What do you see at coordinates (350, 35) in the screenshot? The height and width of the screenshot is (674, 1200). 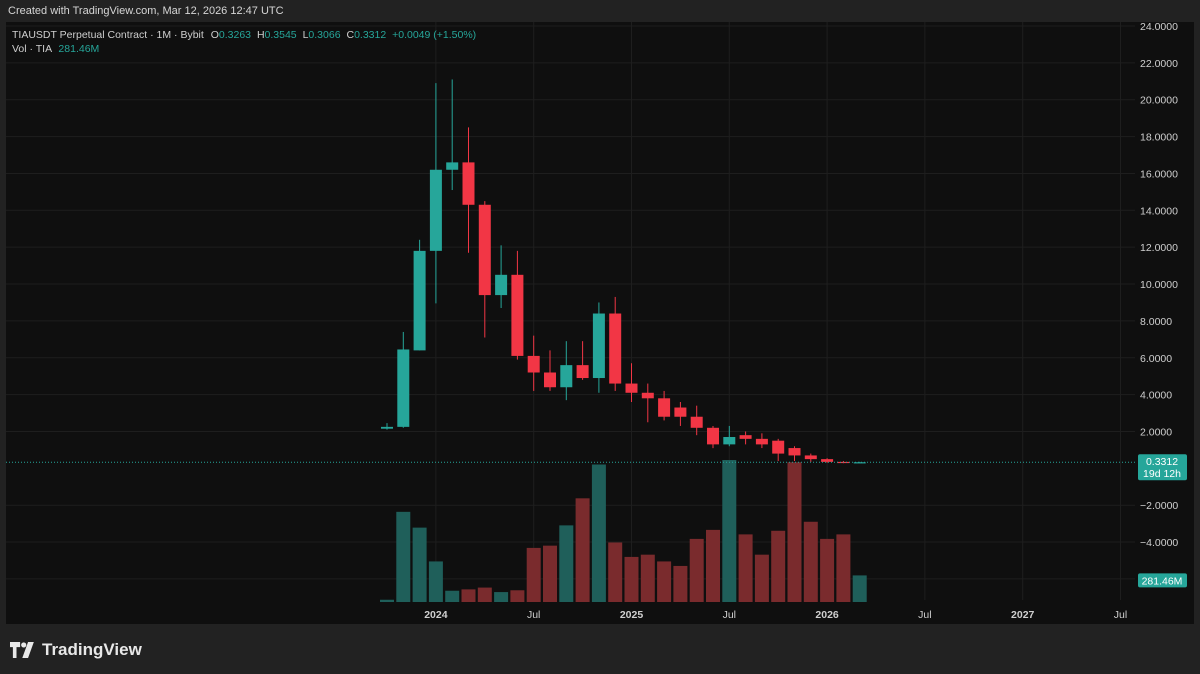 I see `close-label: C` at bounding box center [350, 35].